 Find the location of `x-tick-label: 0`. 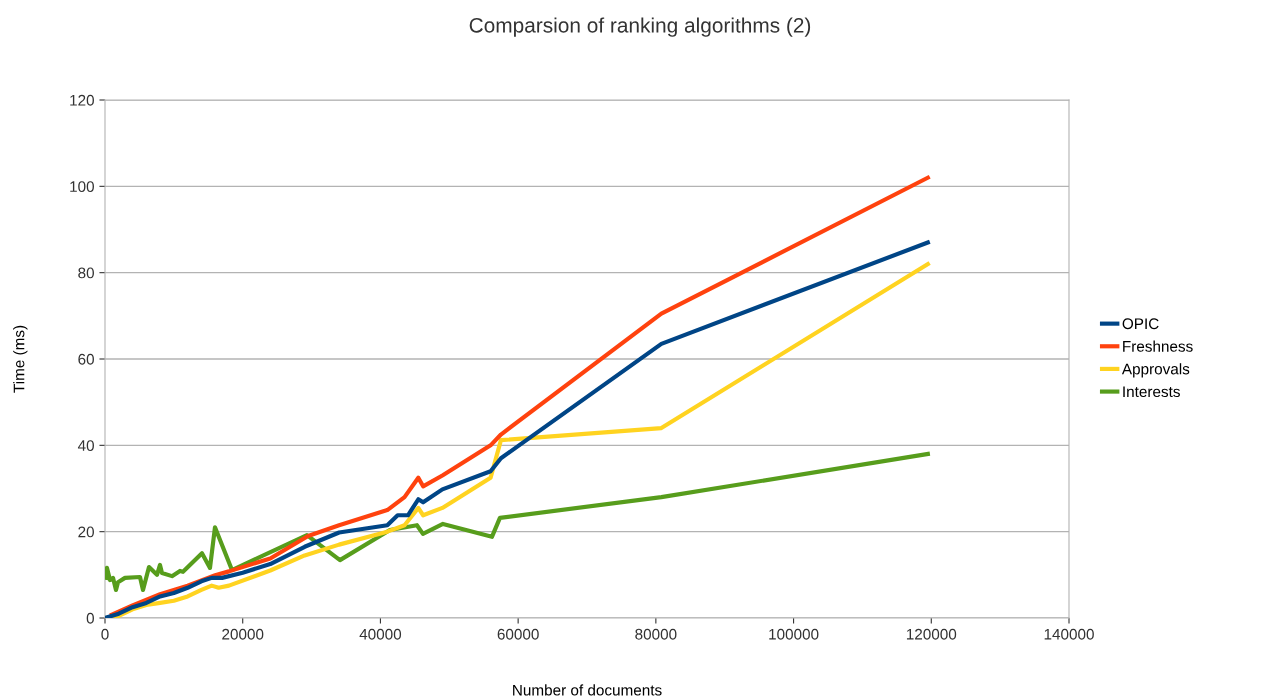

x-tick-label: 0 is located at coordinates (105, 634).